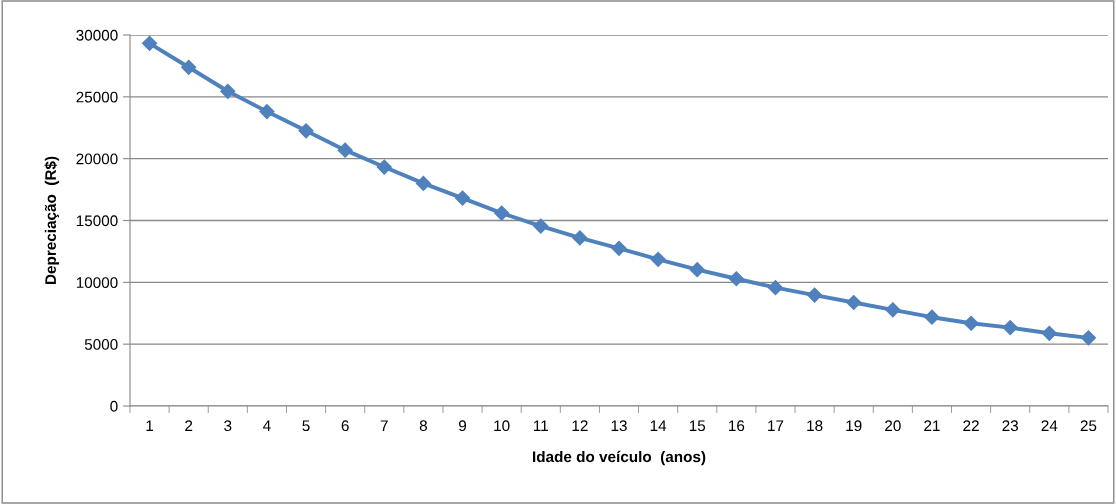 Image resolution: width=1116 pixels, height=504 pixels. Describe the element at coordinates (971, 425) in the screenshot. I see `x-tick-label: 22` at that location.